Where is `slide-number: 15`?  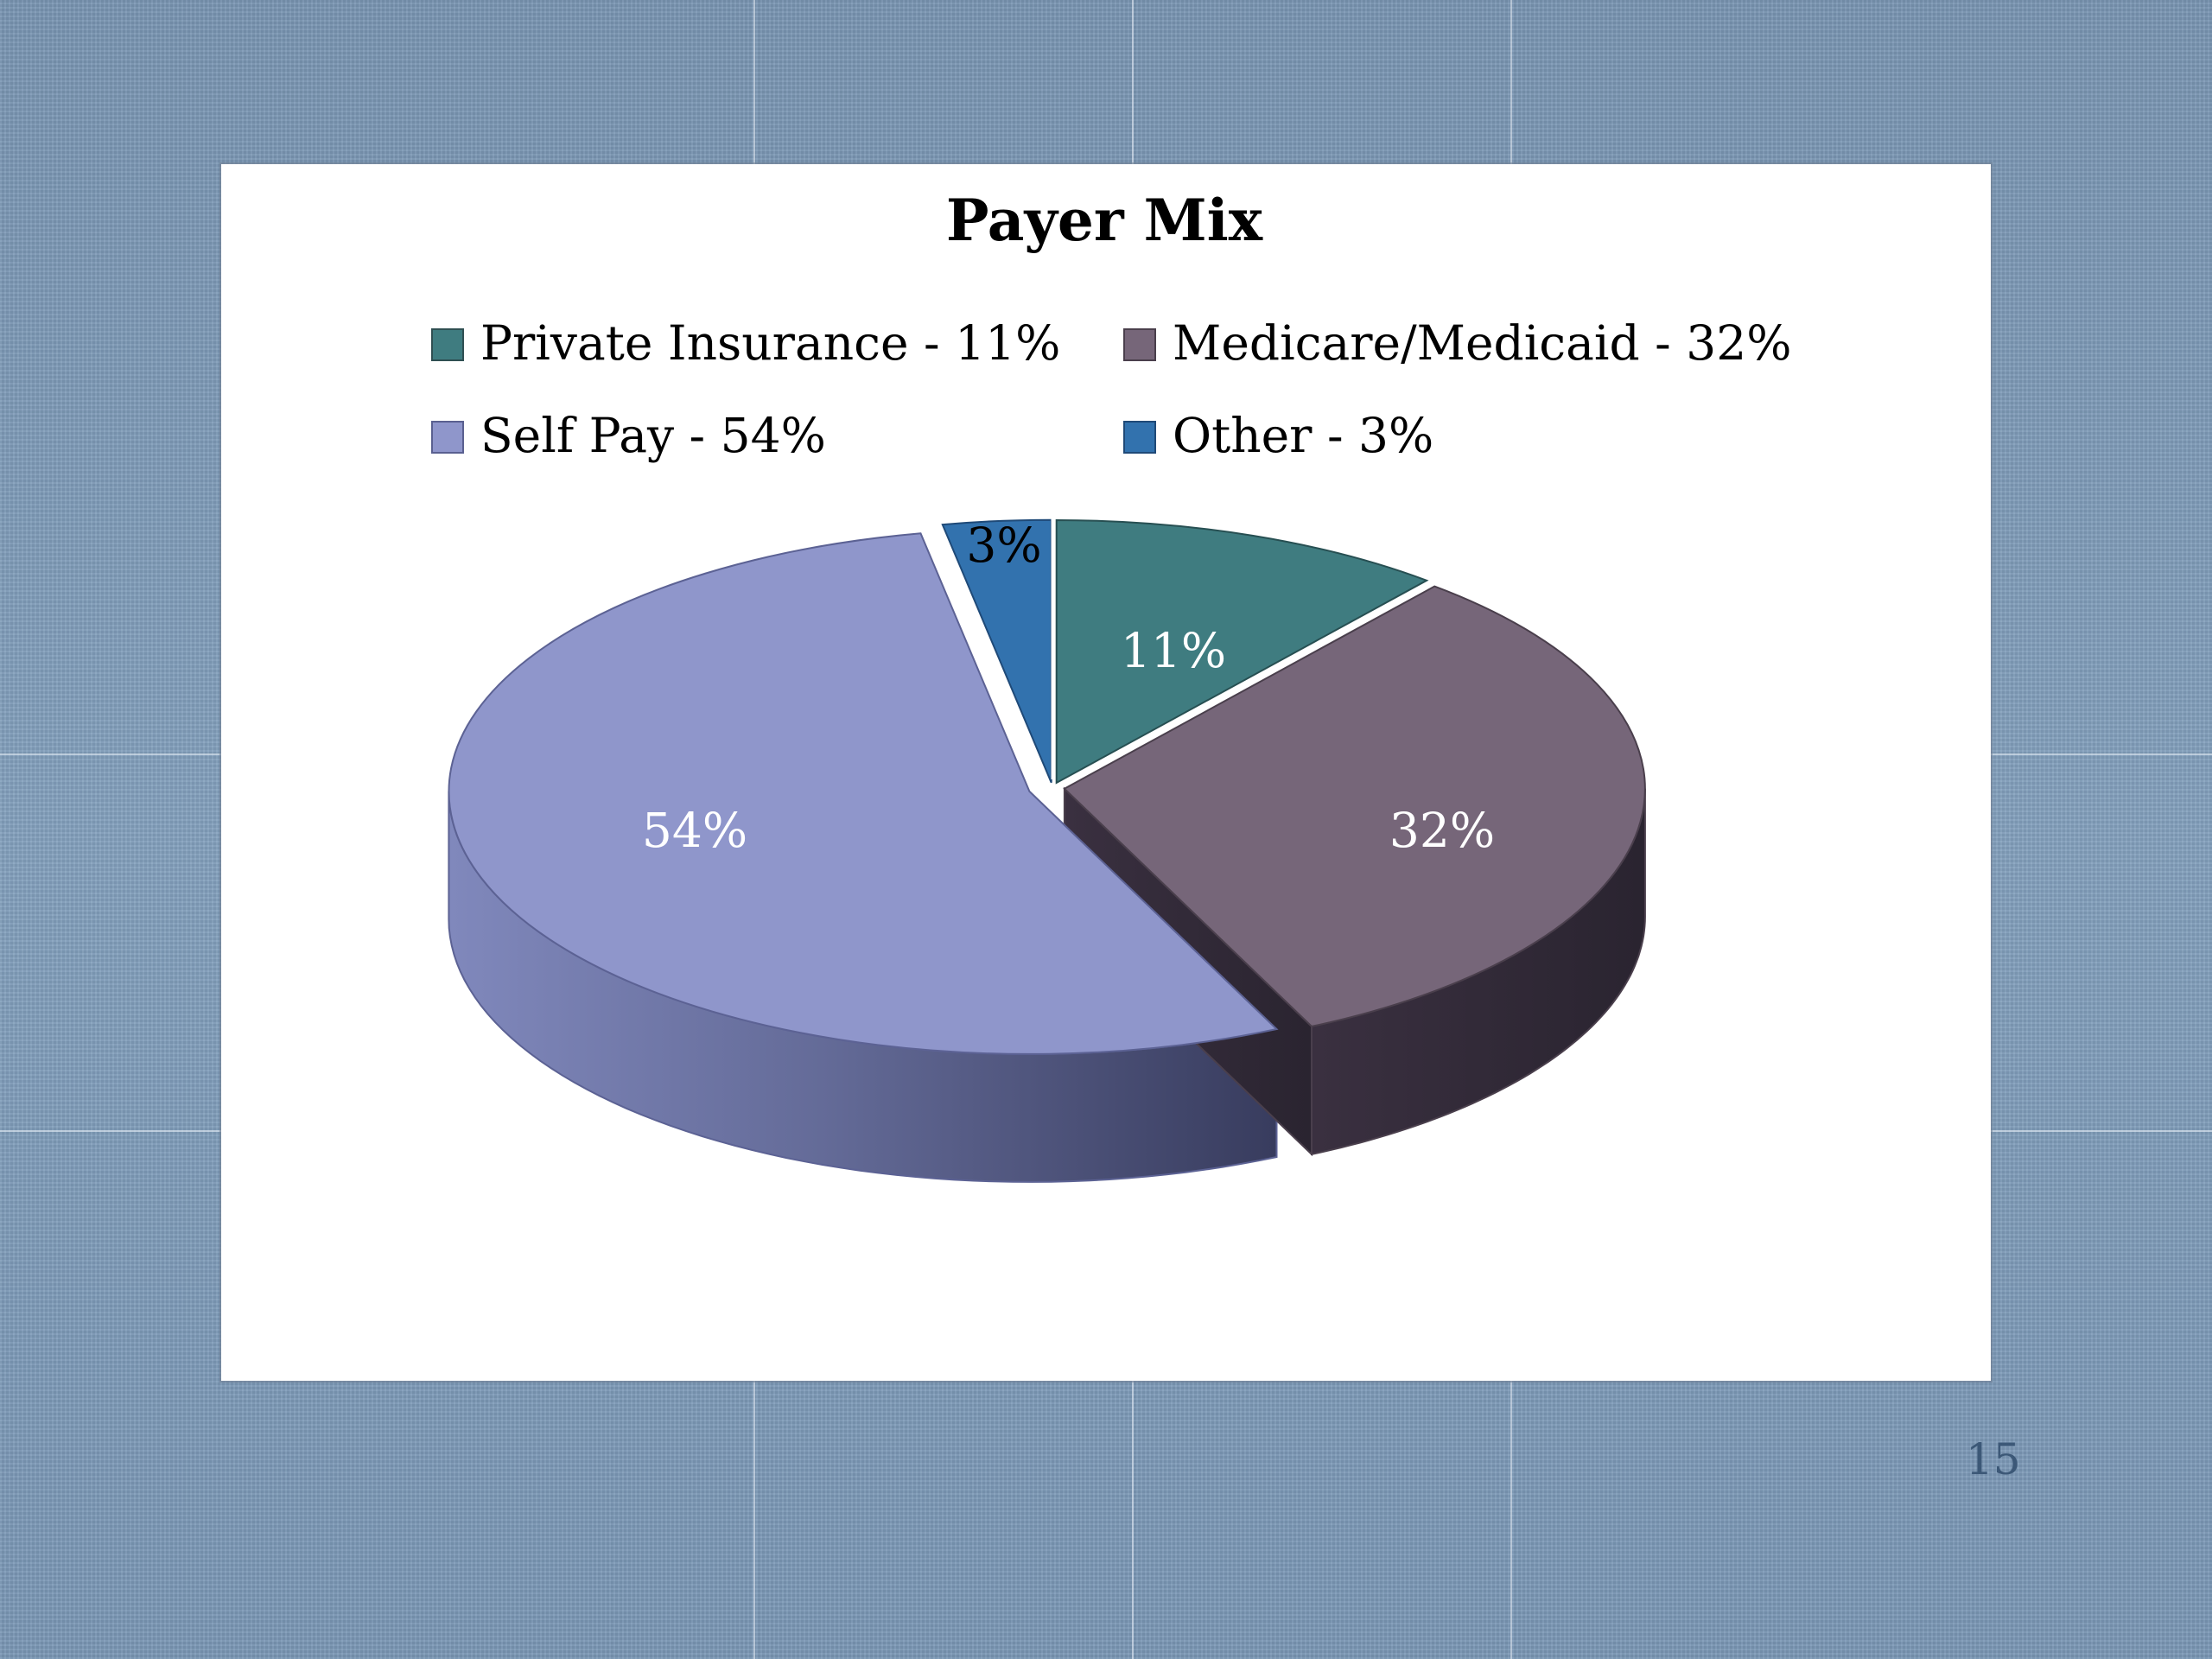
slide-number: 15 is located at coordinates (1993, 1459).